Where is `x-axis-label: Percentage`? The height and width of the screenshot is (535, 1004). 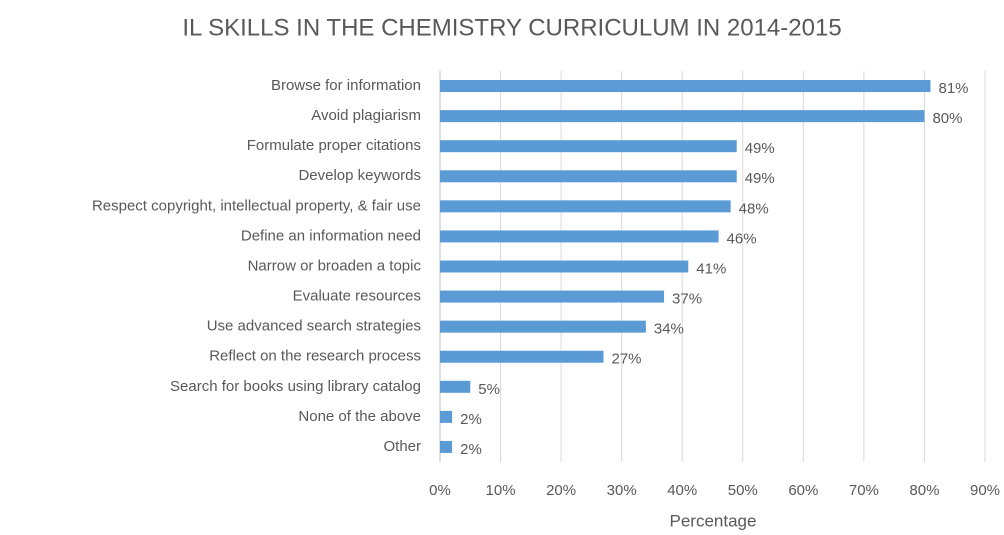
x-axis-label: Percentage is located at coordinates (713, 520).